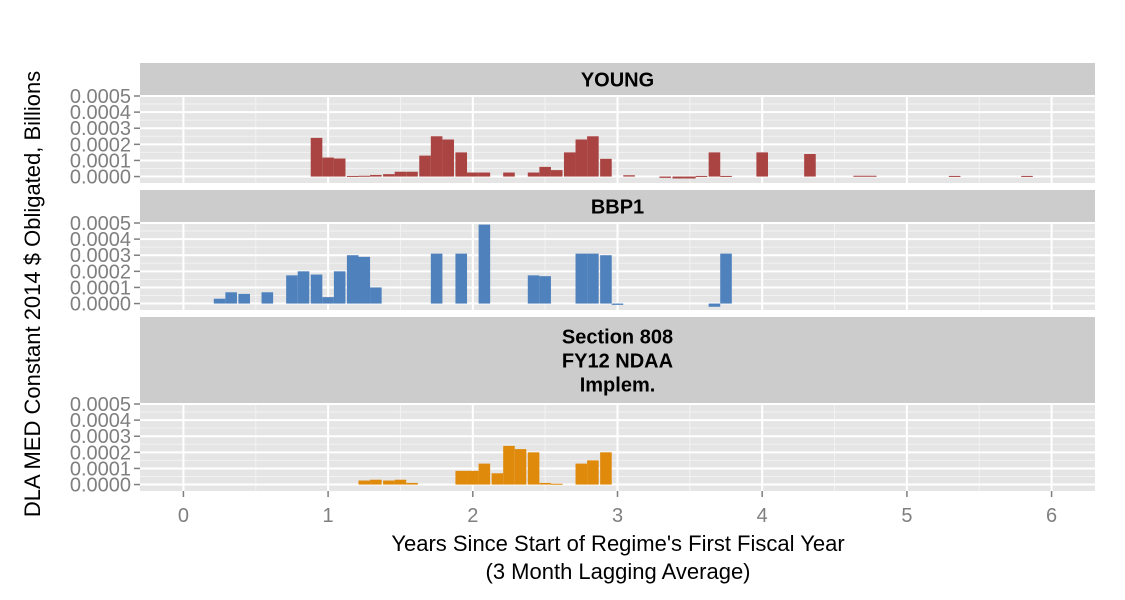 This screenshot has width=1125, height=600. I want to click on x-tick-label: 5, so click(906, 516).